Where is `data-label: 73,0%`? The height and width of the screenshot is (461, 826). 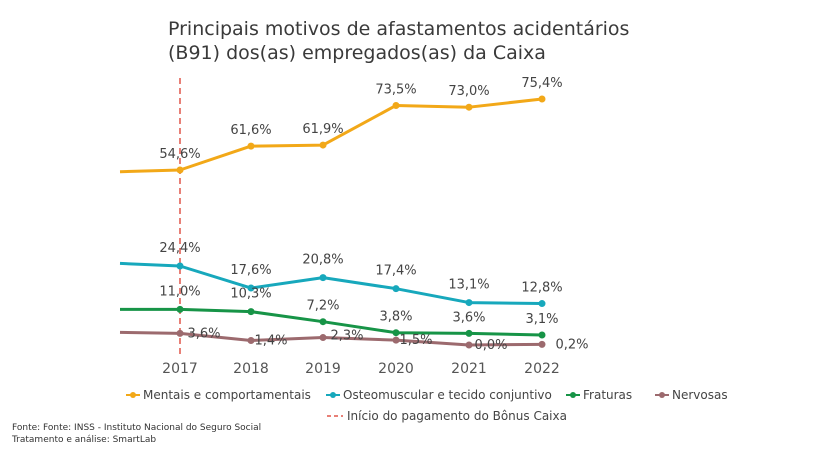 data-label: 73,0% is located at coordinates (468, 91).